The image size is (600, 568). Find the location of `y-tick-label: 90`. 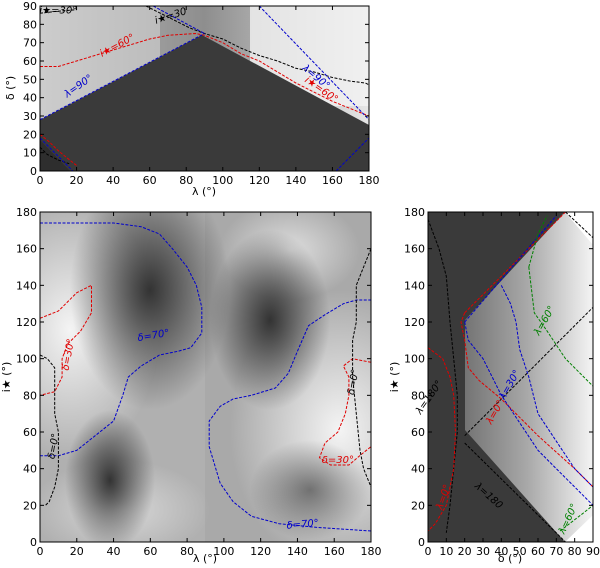

y-tick-label: 90 is located at coordinates (30, 6).